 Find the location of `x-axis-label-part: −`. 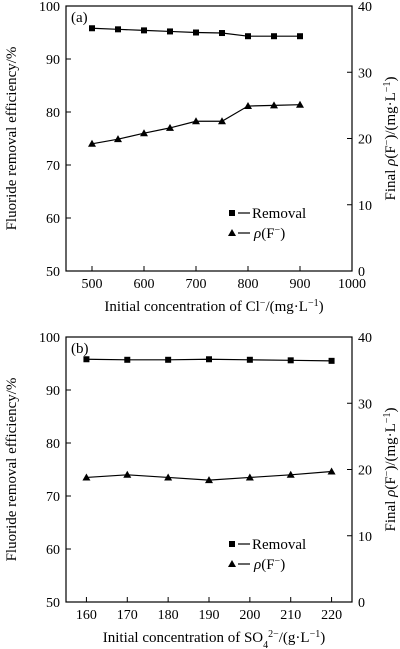

x-axis-label-part: − is located at coordinates (263, 303).